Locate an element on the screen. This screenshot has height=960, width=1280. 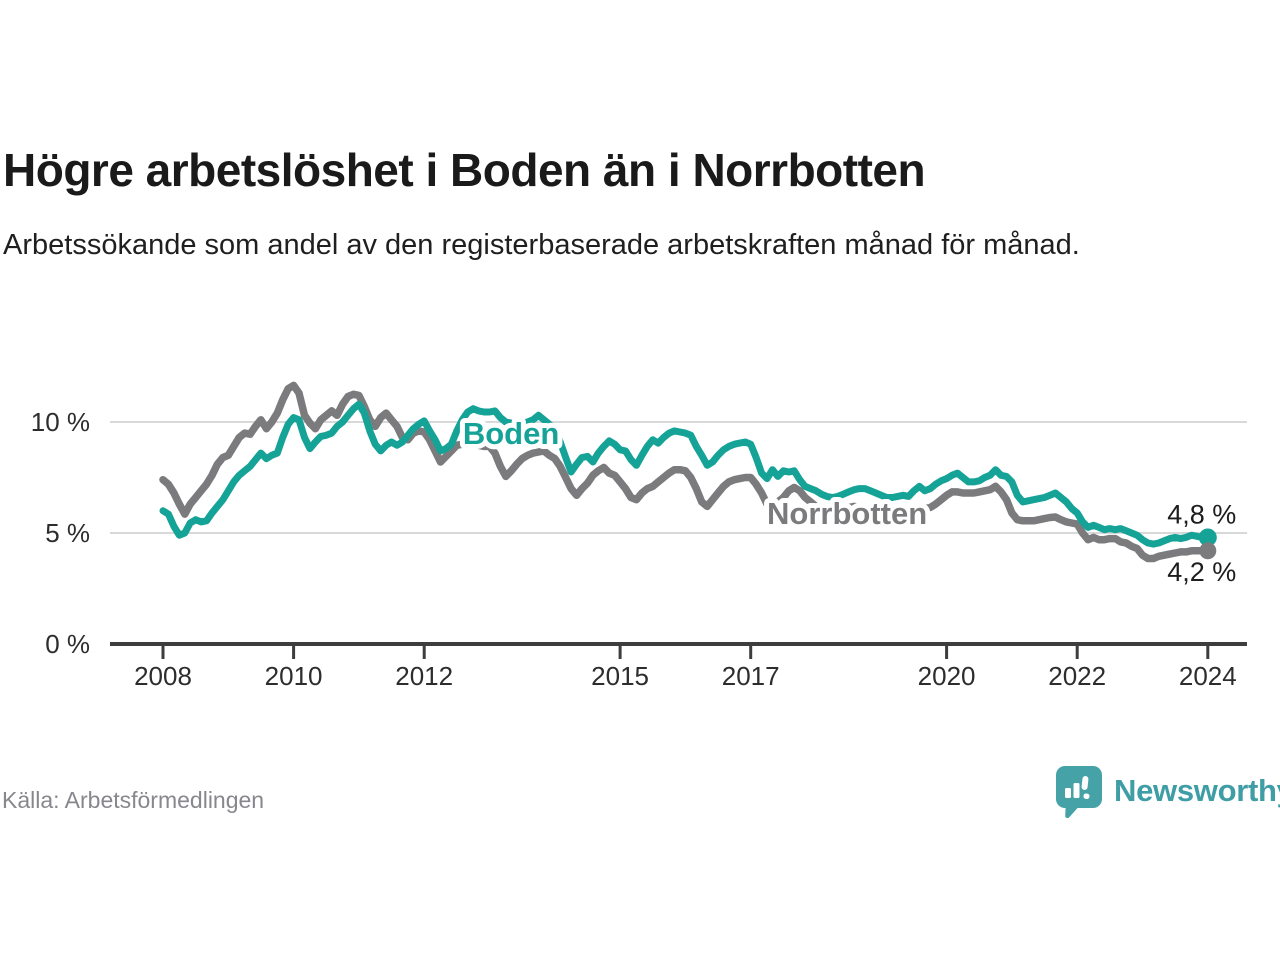
series-inline-label-boden: Boden is located at coordinates (511, 433).